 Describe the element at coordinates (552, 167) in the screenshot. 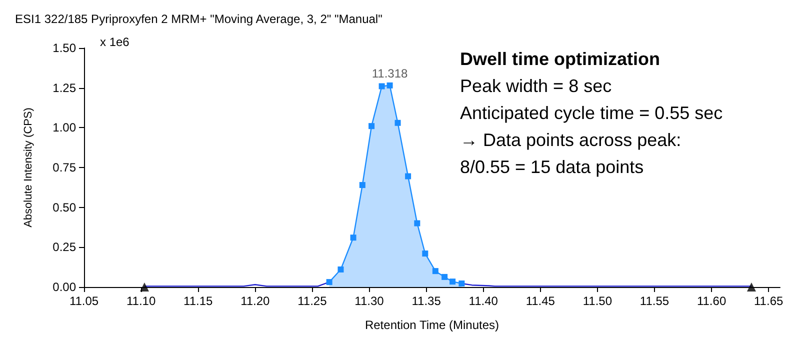

I see `annotation: 8/0.55 = 15 data points` at that location.